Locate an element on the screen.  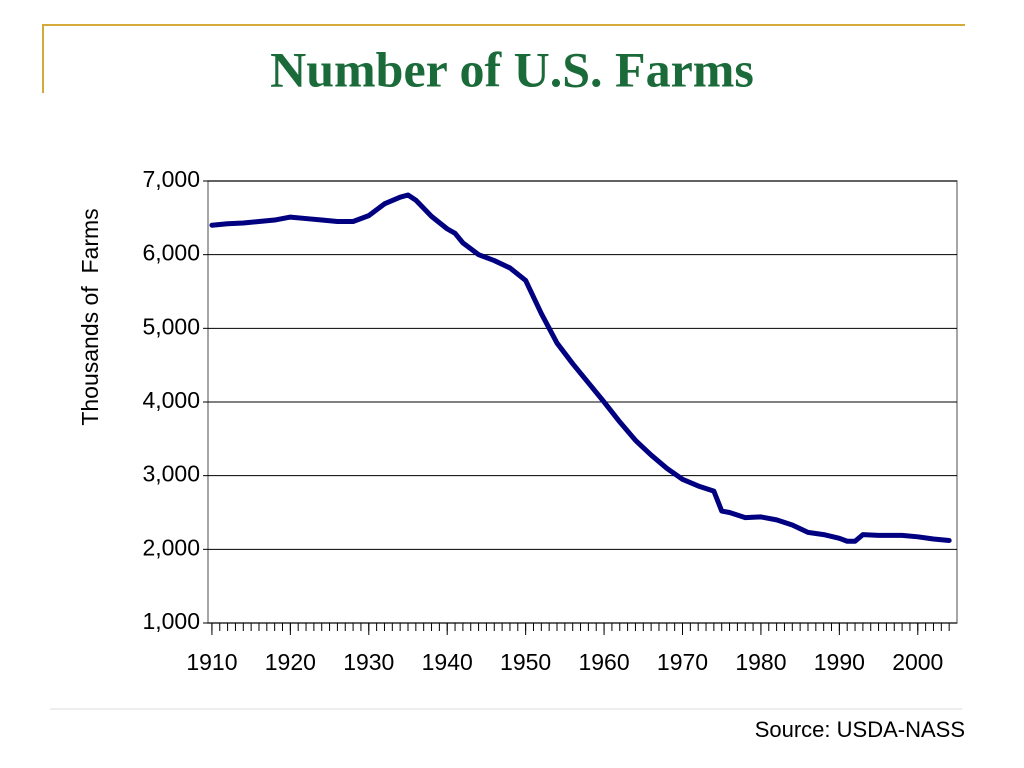
x-tick-label: 1960 is located at coordinates (603, 662).